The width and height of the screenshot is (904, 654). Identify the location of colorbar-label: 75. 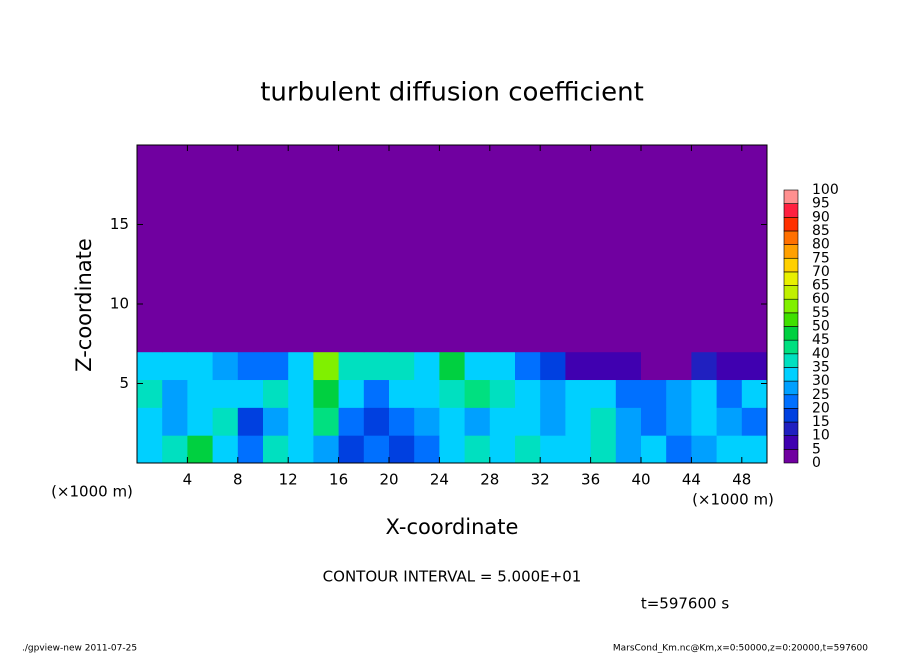
(821, 258).